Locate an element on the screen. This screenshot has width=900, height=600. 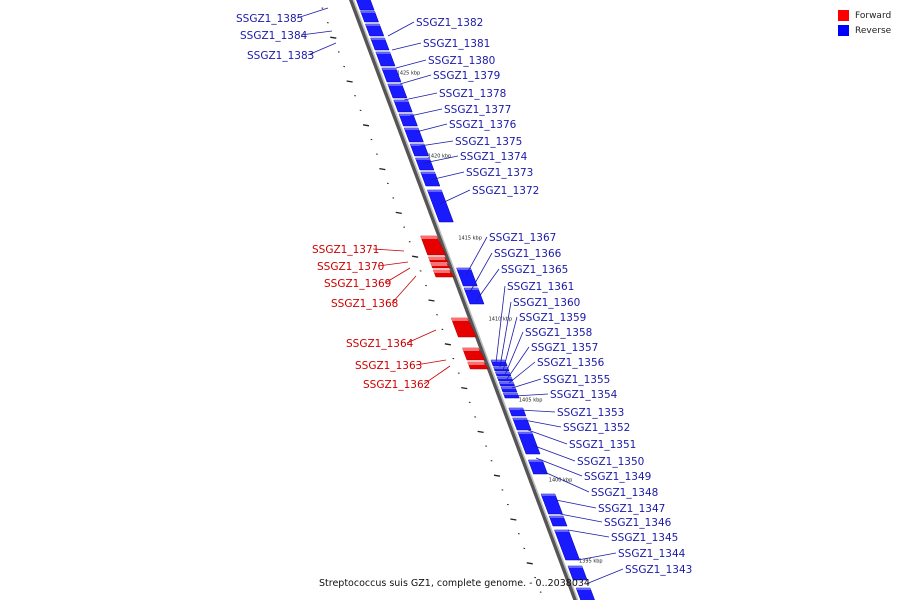
reverse-gene-label: SSGZ1_1345 is located at coordinates (644, 538).